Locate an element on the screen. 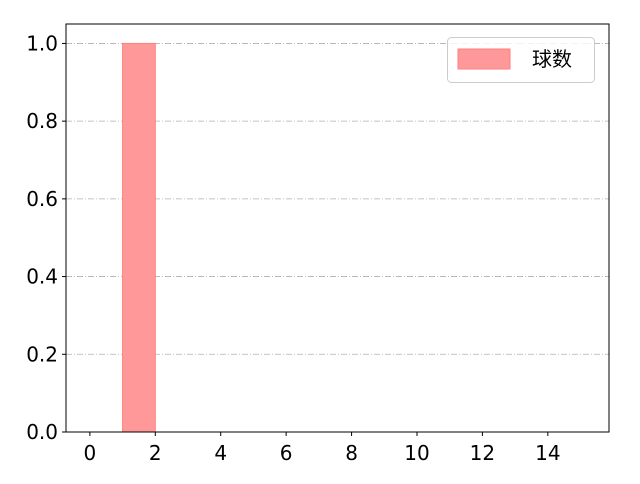 The image size is (640, 484). x-tick-label: 8 is located at coordinates (351, 453).